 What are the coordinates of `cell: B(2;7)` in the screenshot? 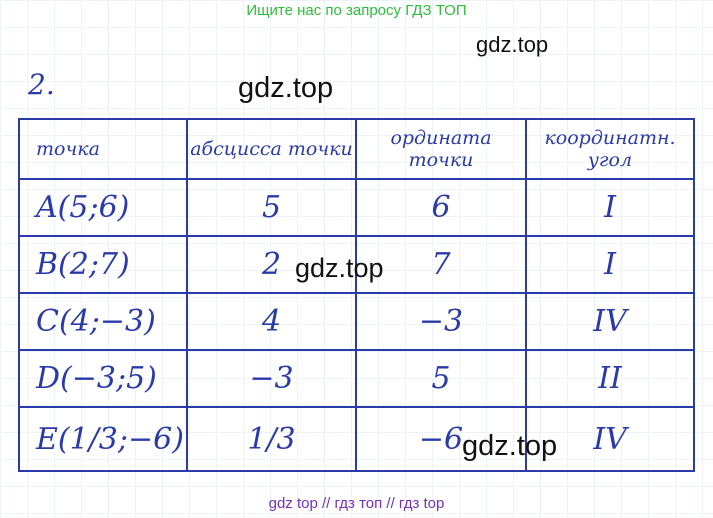 It's located at (103, 264).